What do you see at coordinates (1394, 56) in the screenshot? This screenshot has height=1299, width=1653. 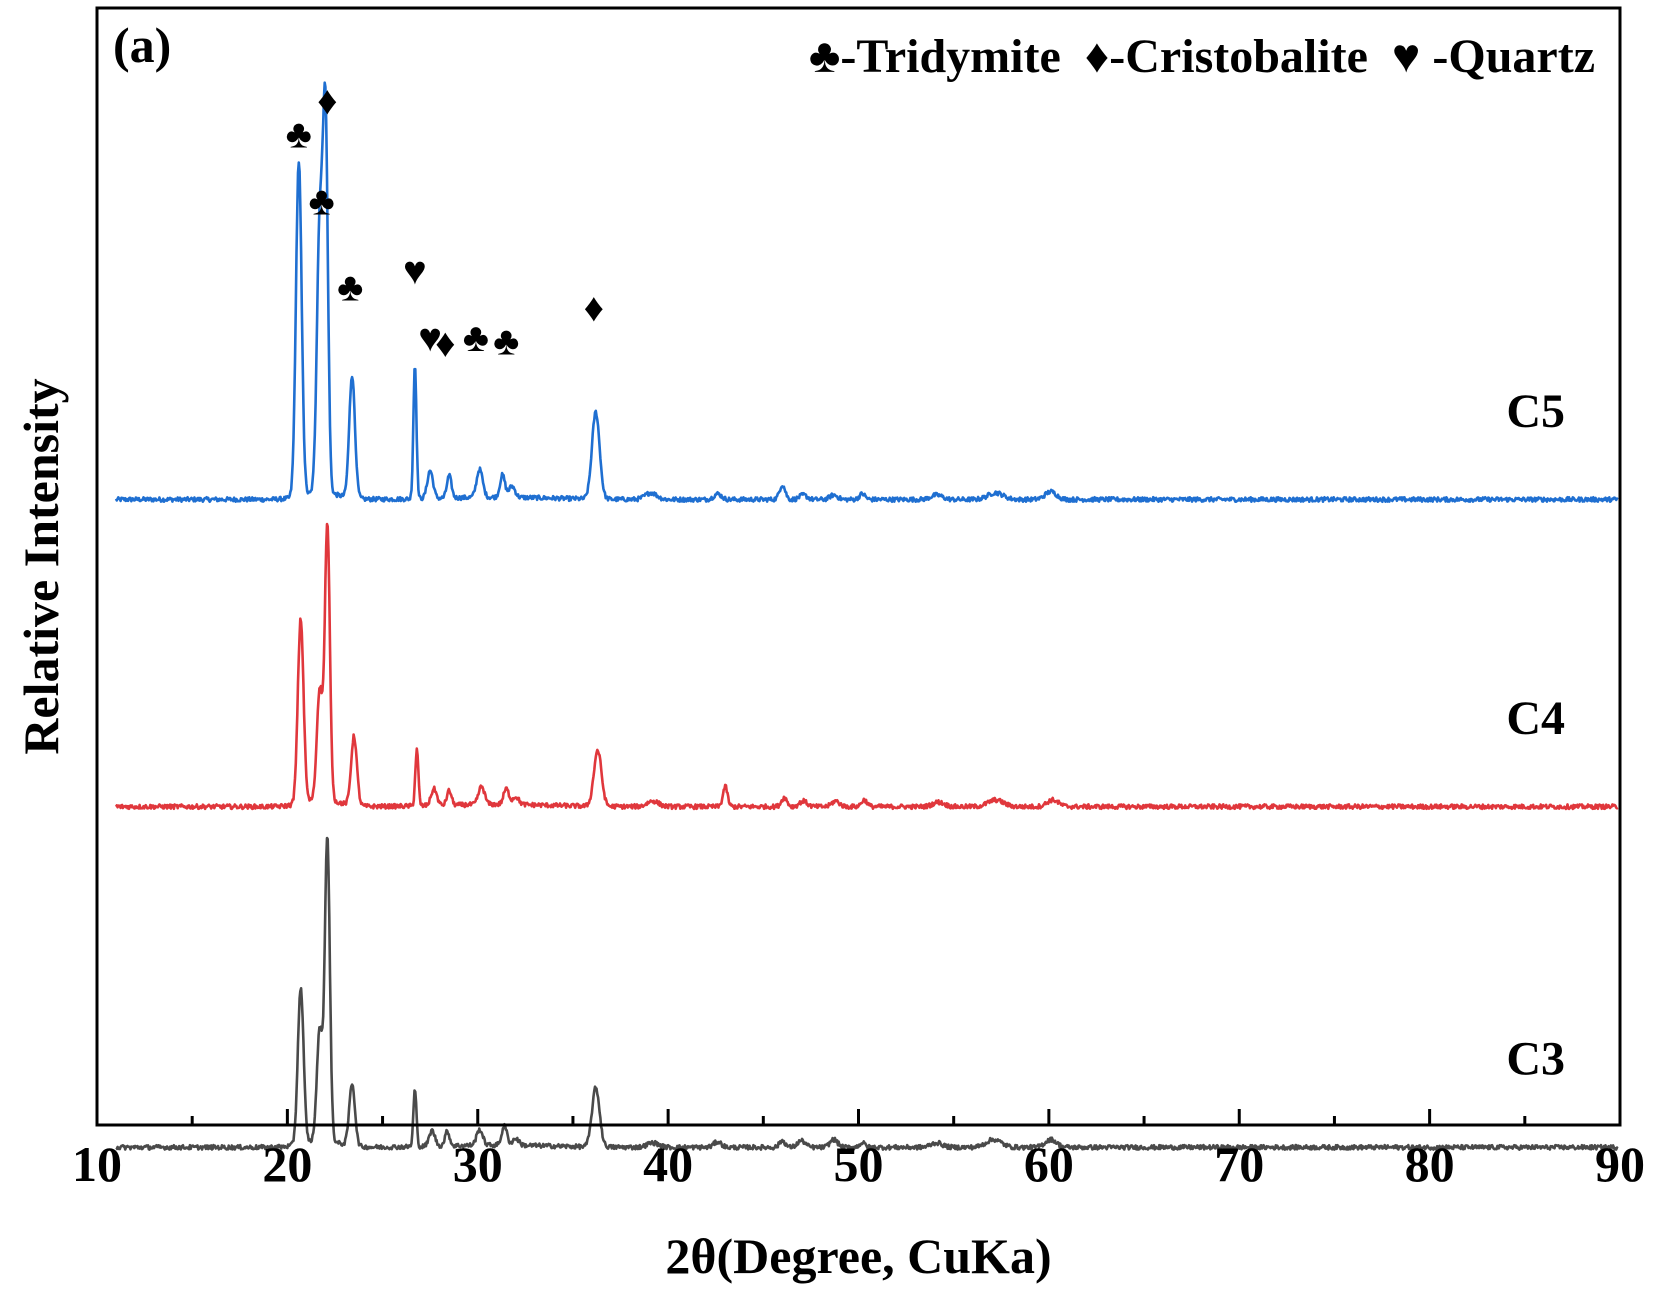 I see `legend-symbol-quartz: ♥` at bounding box center [1394, 56].